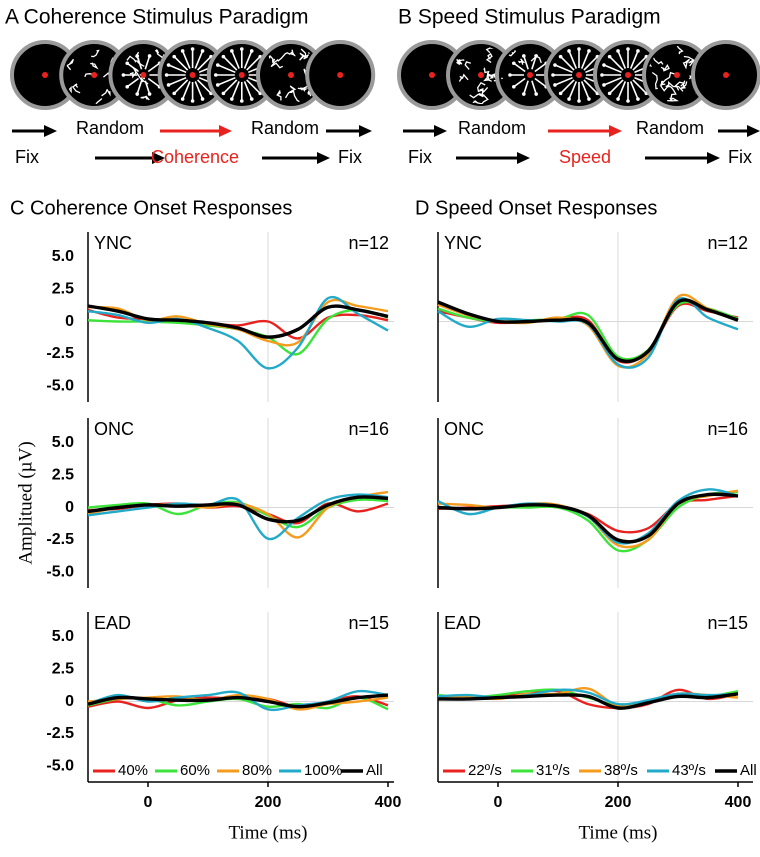 This screenshot has width=760, height=857. What do you see at coordinates (462, 623) in the screenshot?
I see `panel-annotation: EAD` at bounding box center [462, 623].